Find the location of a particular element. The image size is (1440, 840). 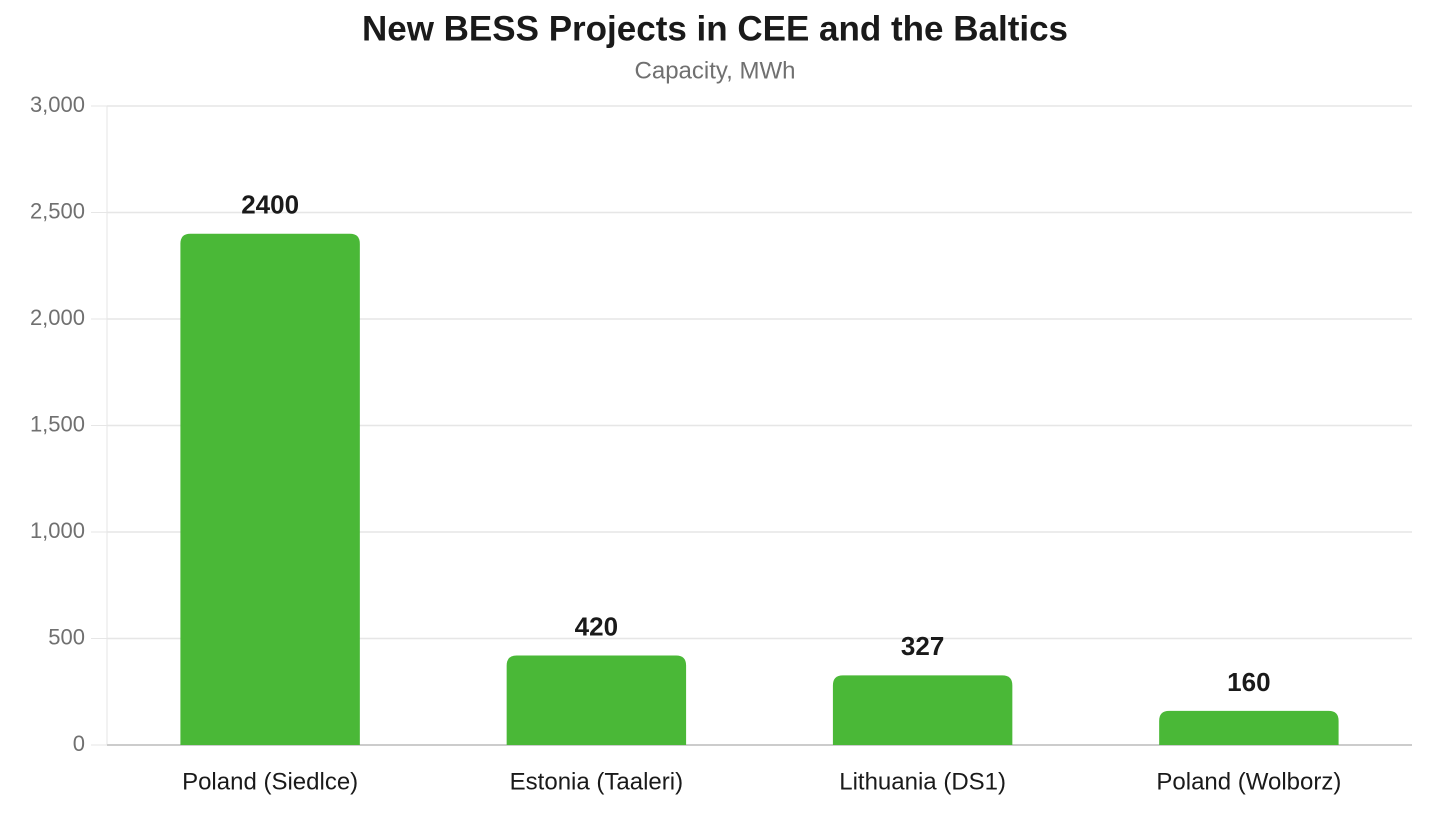

y-tick-label: 1,000 is located at coordinates (57, 530).